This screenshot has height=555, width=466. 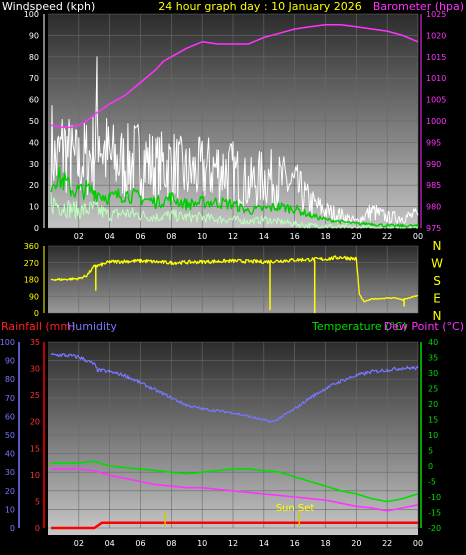 What do you see at coordinates (35, 342) in the screenshot?
I see `rainfall-tick-label: 35` at bounding box center [35, 342].